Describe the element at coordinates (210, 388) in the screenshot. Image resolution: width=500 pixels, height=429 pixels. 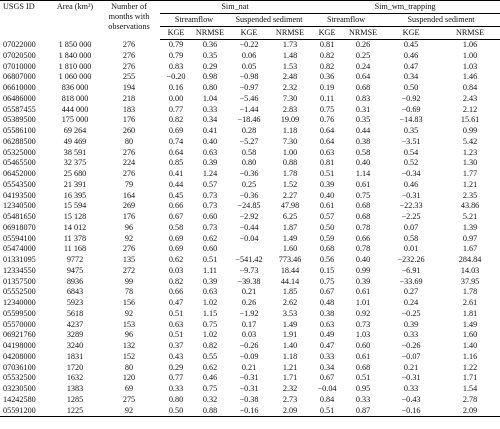
I see `table-cell: 0.75` at that location.